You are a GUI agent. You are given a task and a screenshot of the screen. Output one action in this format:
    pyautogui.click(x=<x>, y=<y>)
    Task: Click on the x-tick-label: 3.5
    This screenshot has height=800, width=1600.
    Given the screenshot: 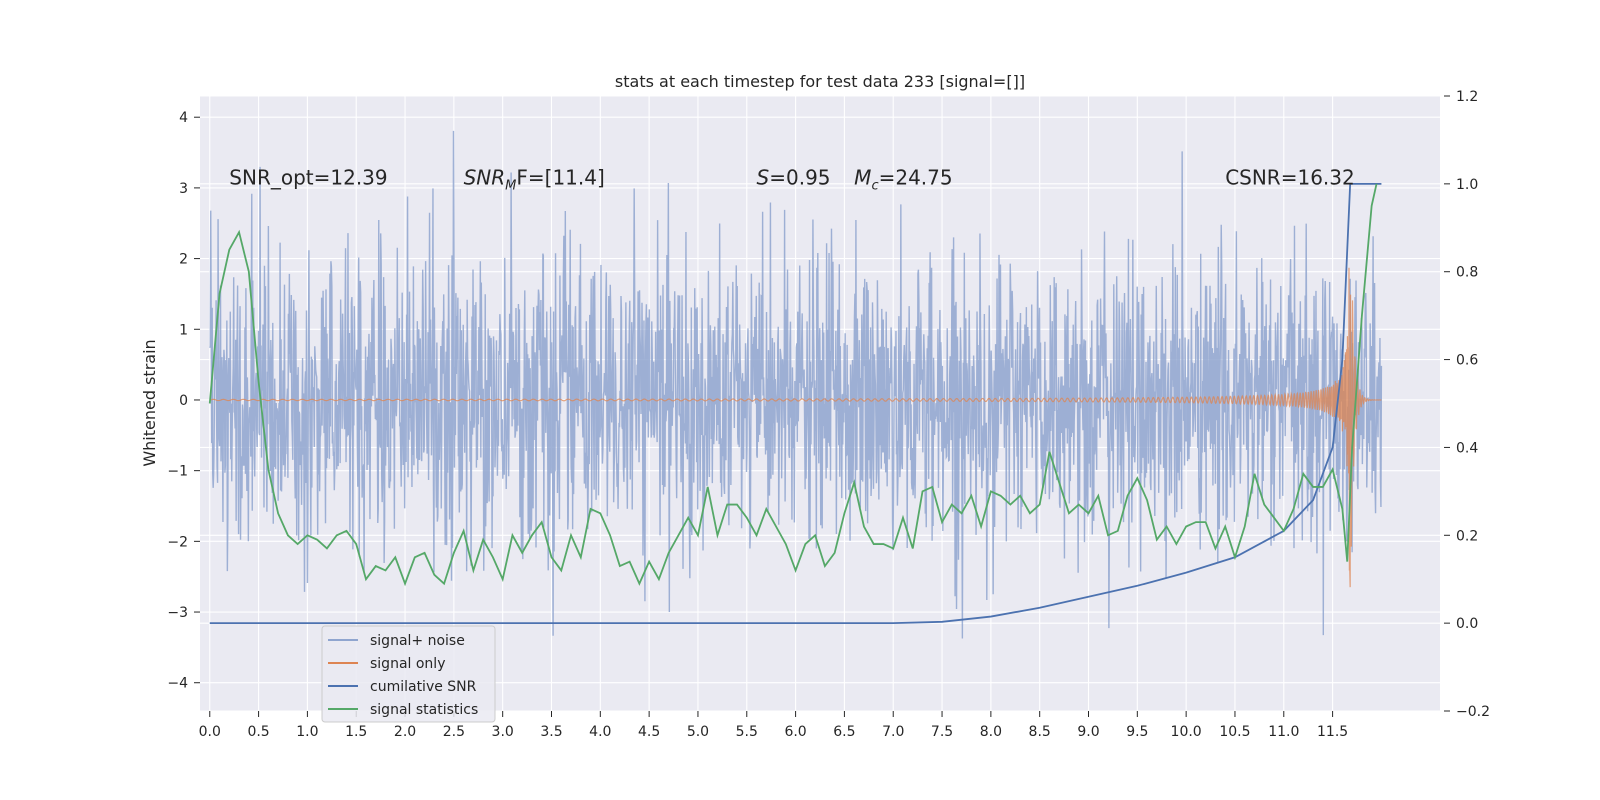 What is the action you would take?
    pyautogui.click(x=551, y=732)
    